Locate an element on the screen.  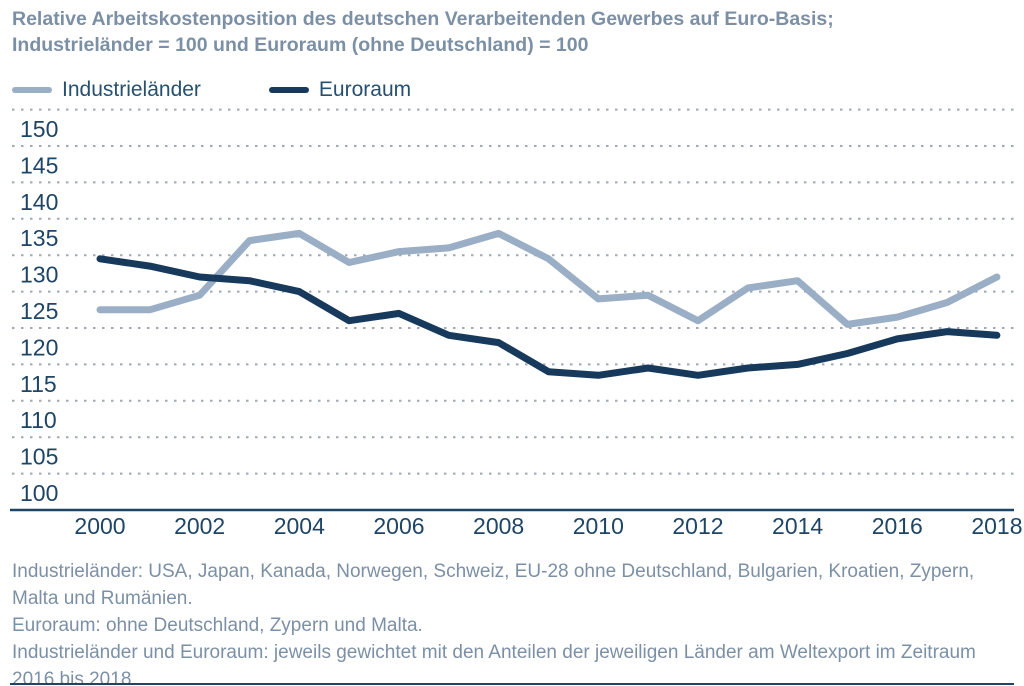
x-tick-2012: 2012 is located at coordinates (697, 526).